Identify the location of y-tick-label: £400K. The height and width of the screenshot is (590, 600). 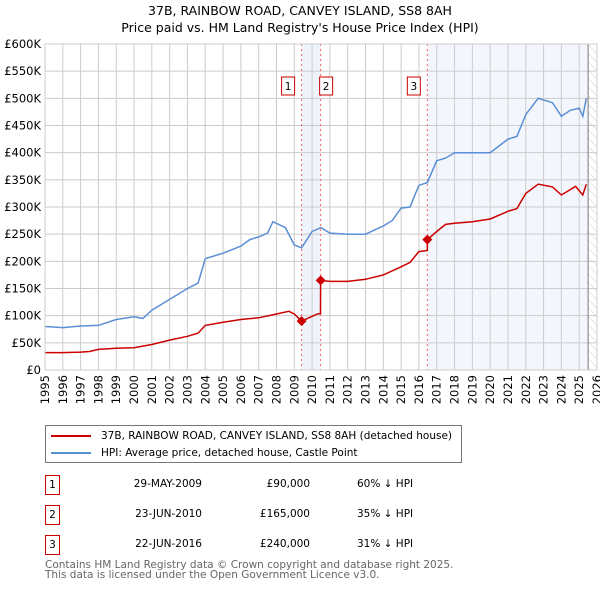
(22, 153).